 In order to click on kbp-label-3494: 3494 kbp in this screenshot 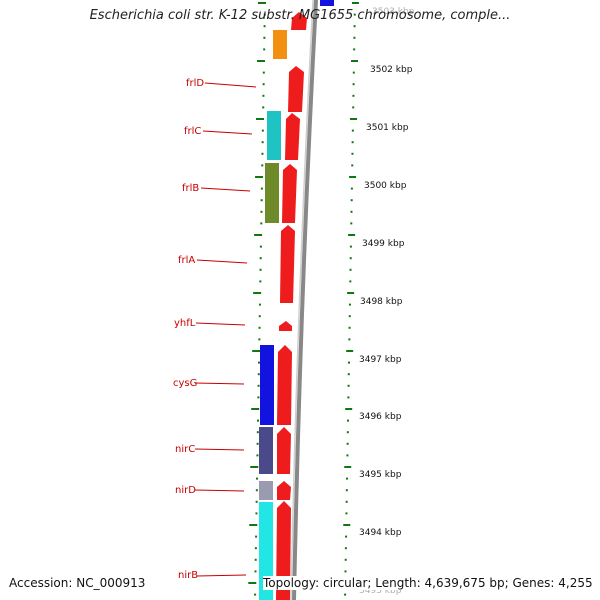, I will do `click(380, 533)`.